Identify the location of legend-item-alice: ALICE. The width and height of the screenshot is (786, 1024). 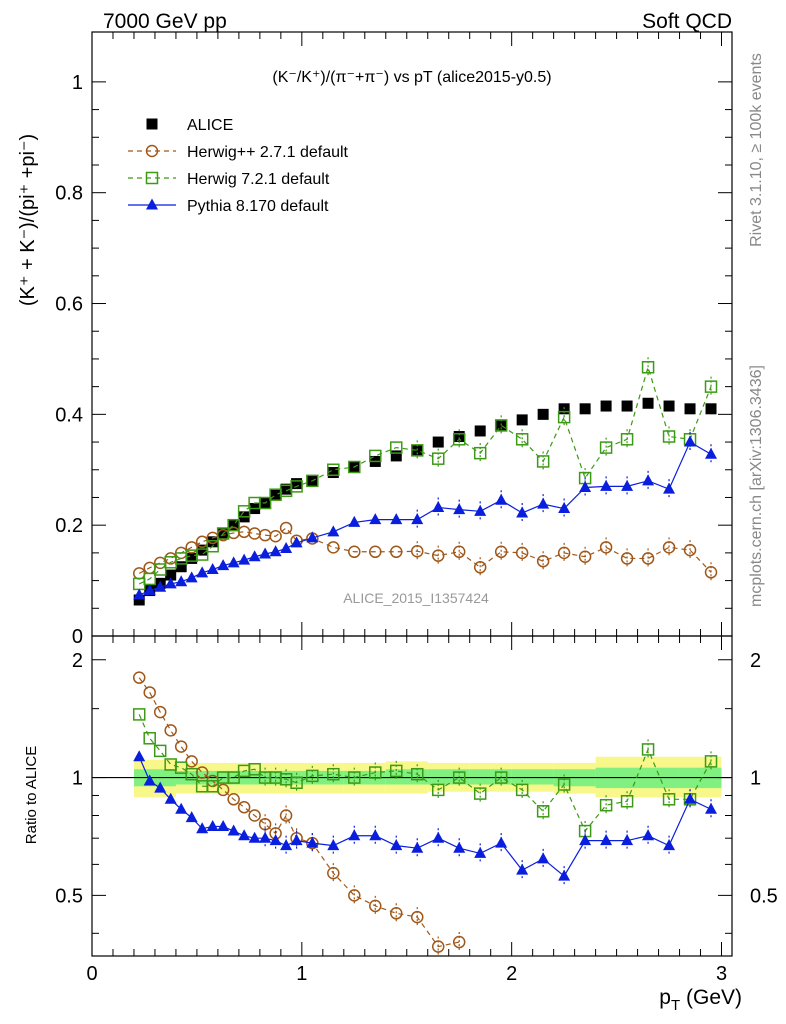
(189, 125).